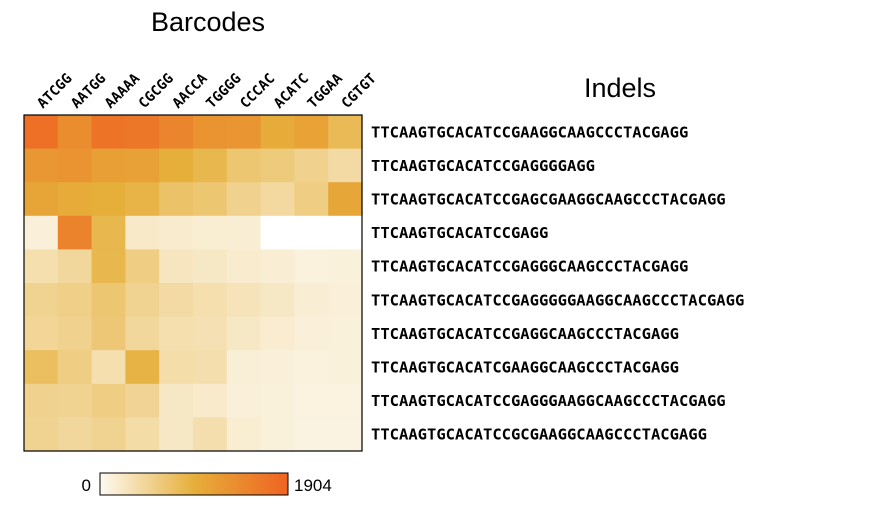  I want to click on column-label: TGGGG, so click(223, 91).